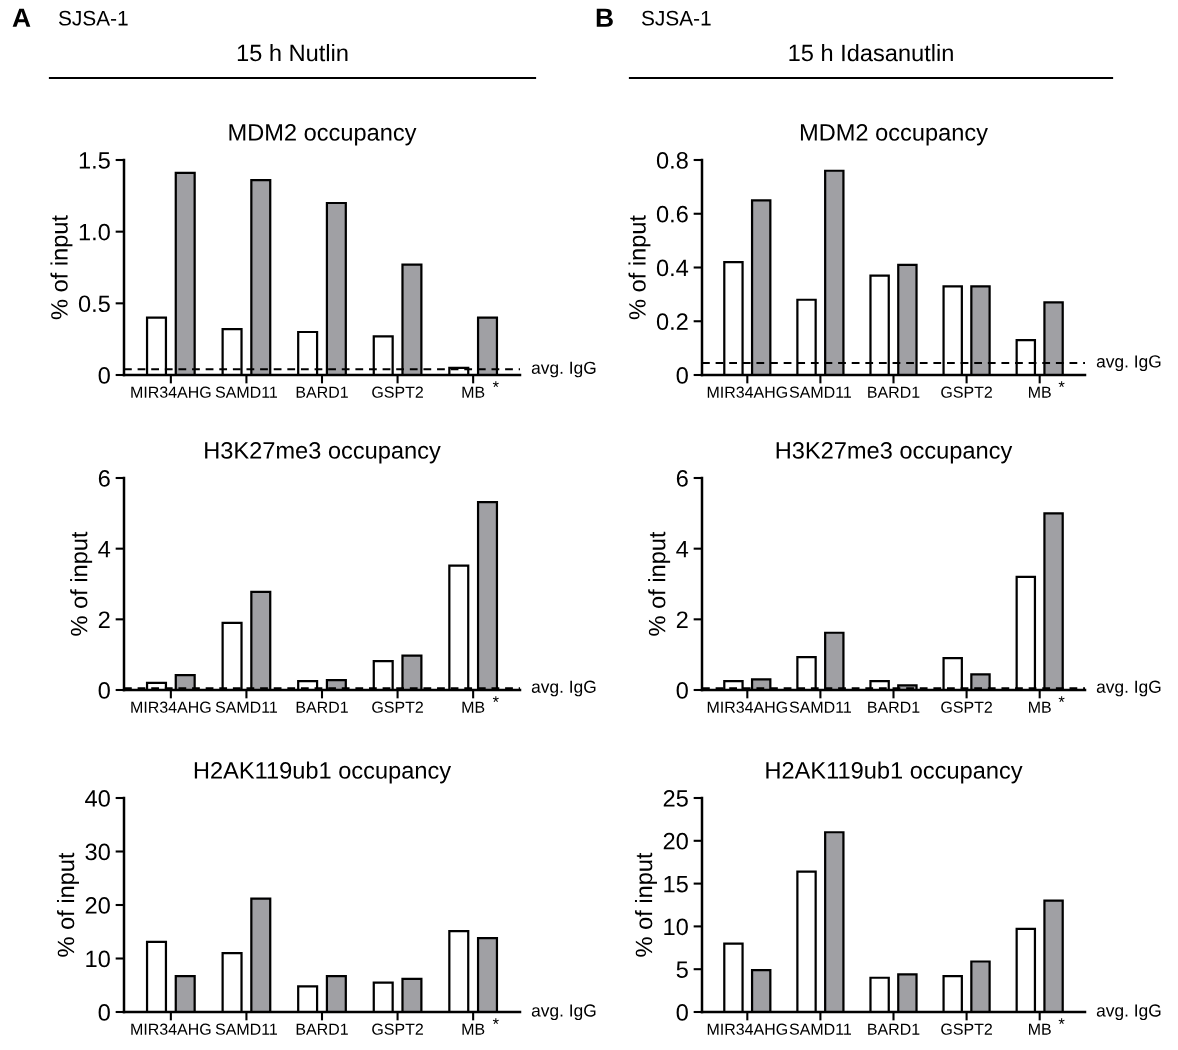  Describe the element at coordinates (94, 232) in the screenshot. I see `y-tick-label: 1.0` at that location.